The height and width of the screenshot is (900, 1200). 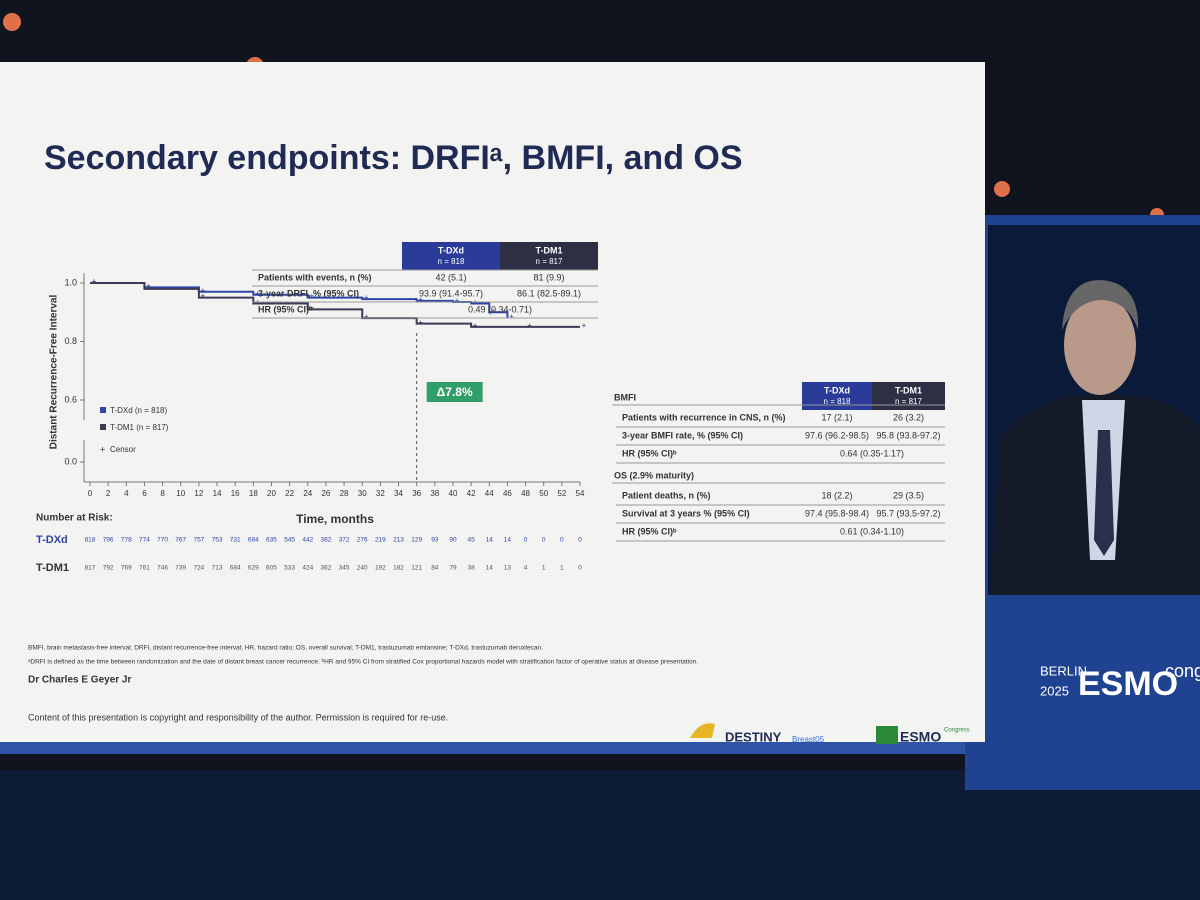 What do you see at coordinates (108, 568) in the screenshot?
I see `risk-value: 792` at bounding box center [108, 568].